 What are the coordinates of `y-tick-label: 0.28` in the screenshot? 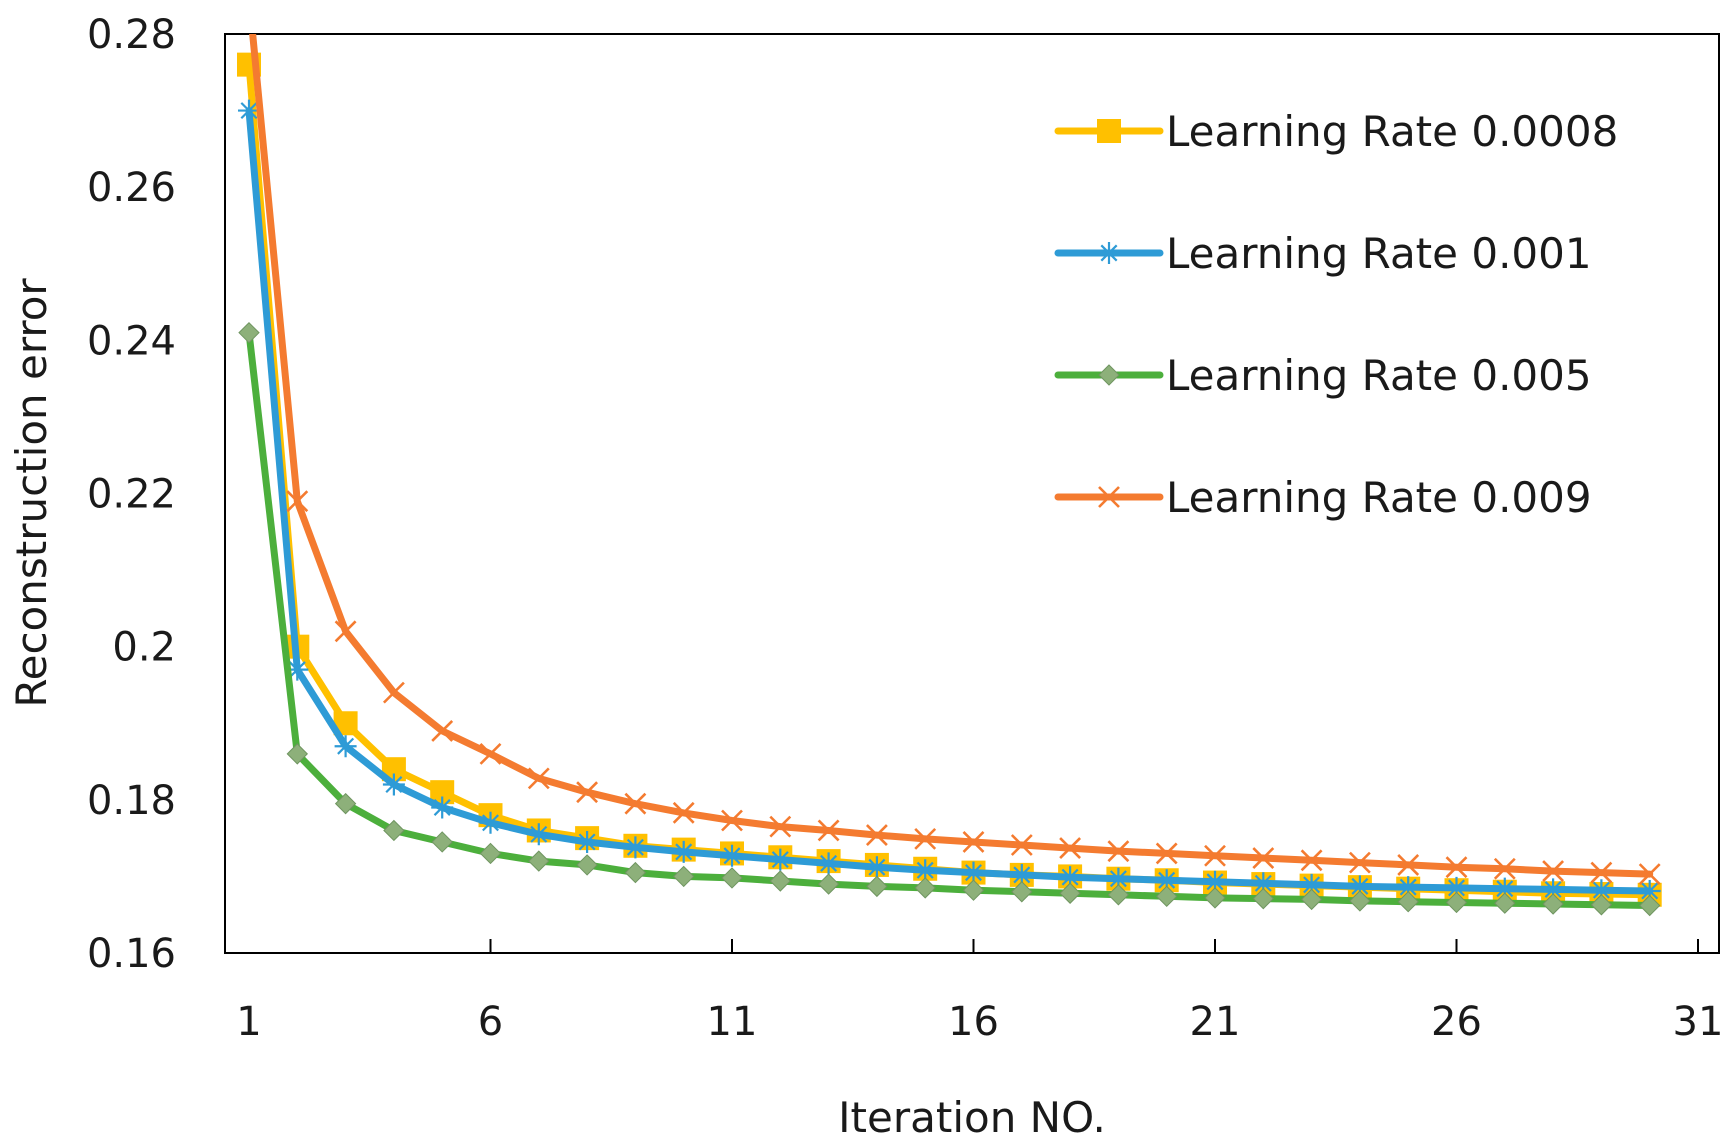 It's located at (131, 35).